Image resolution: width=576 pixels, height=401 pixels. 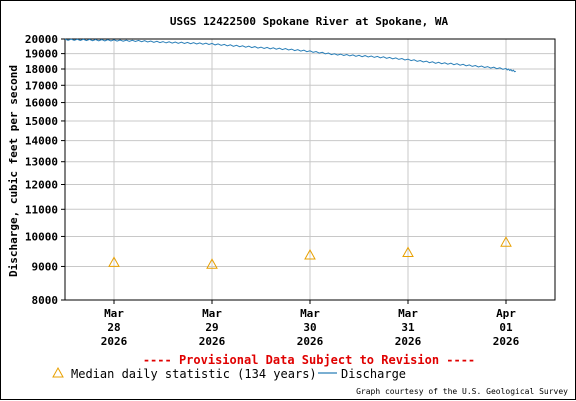 What do you see at coordinates (113, 327) in the screenshot?
I see `x-tick-label: 28` at bounding box center [113, 327].